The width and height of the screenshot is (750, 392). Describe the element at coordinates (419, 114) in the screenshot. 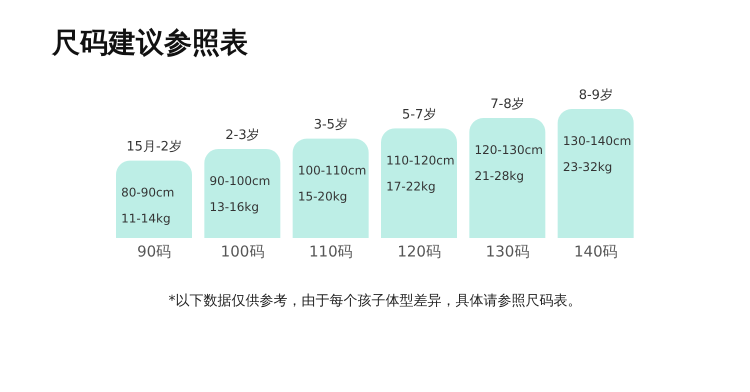

I see `annotation: 5-7岁` at that location.